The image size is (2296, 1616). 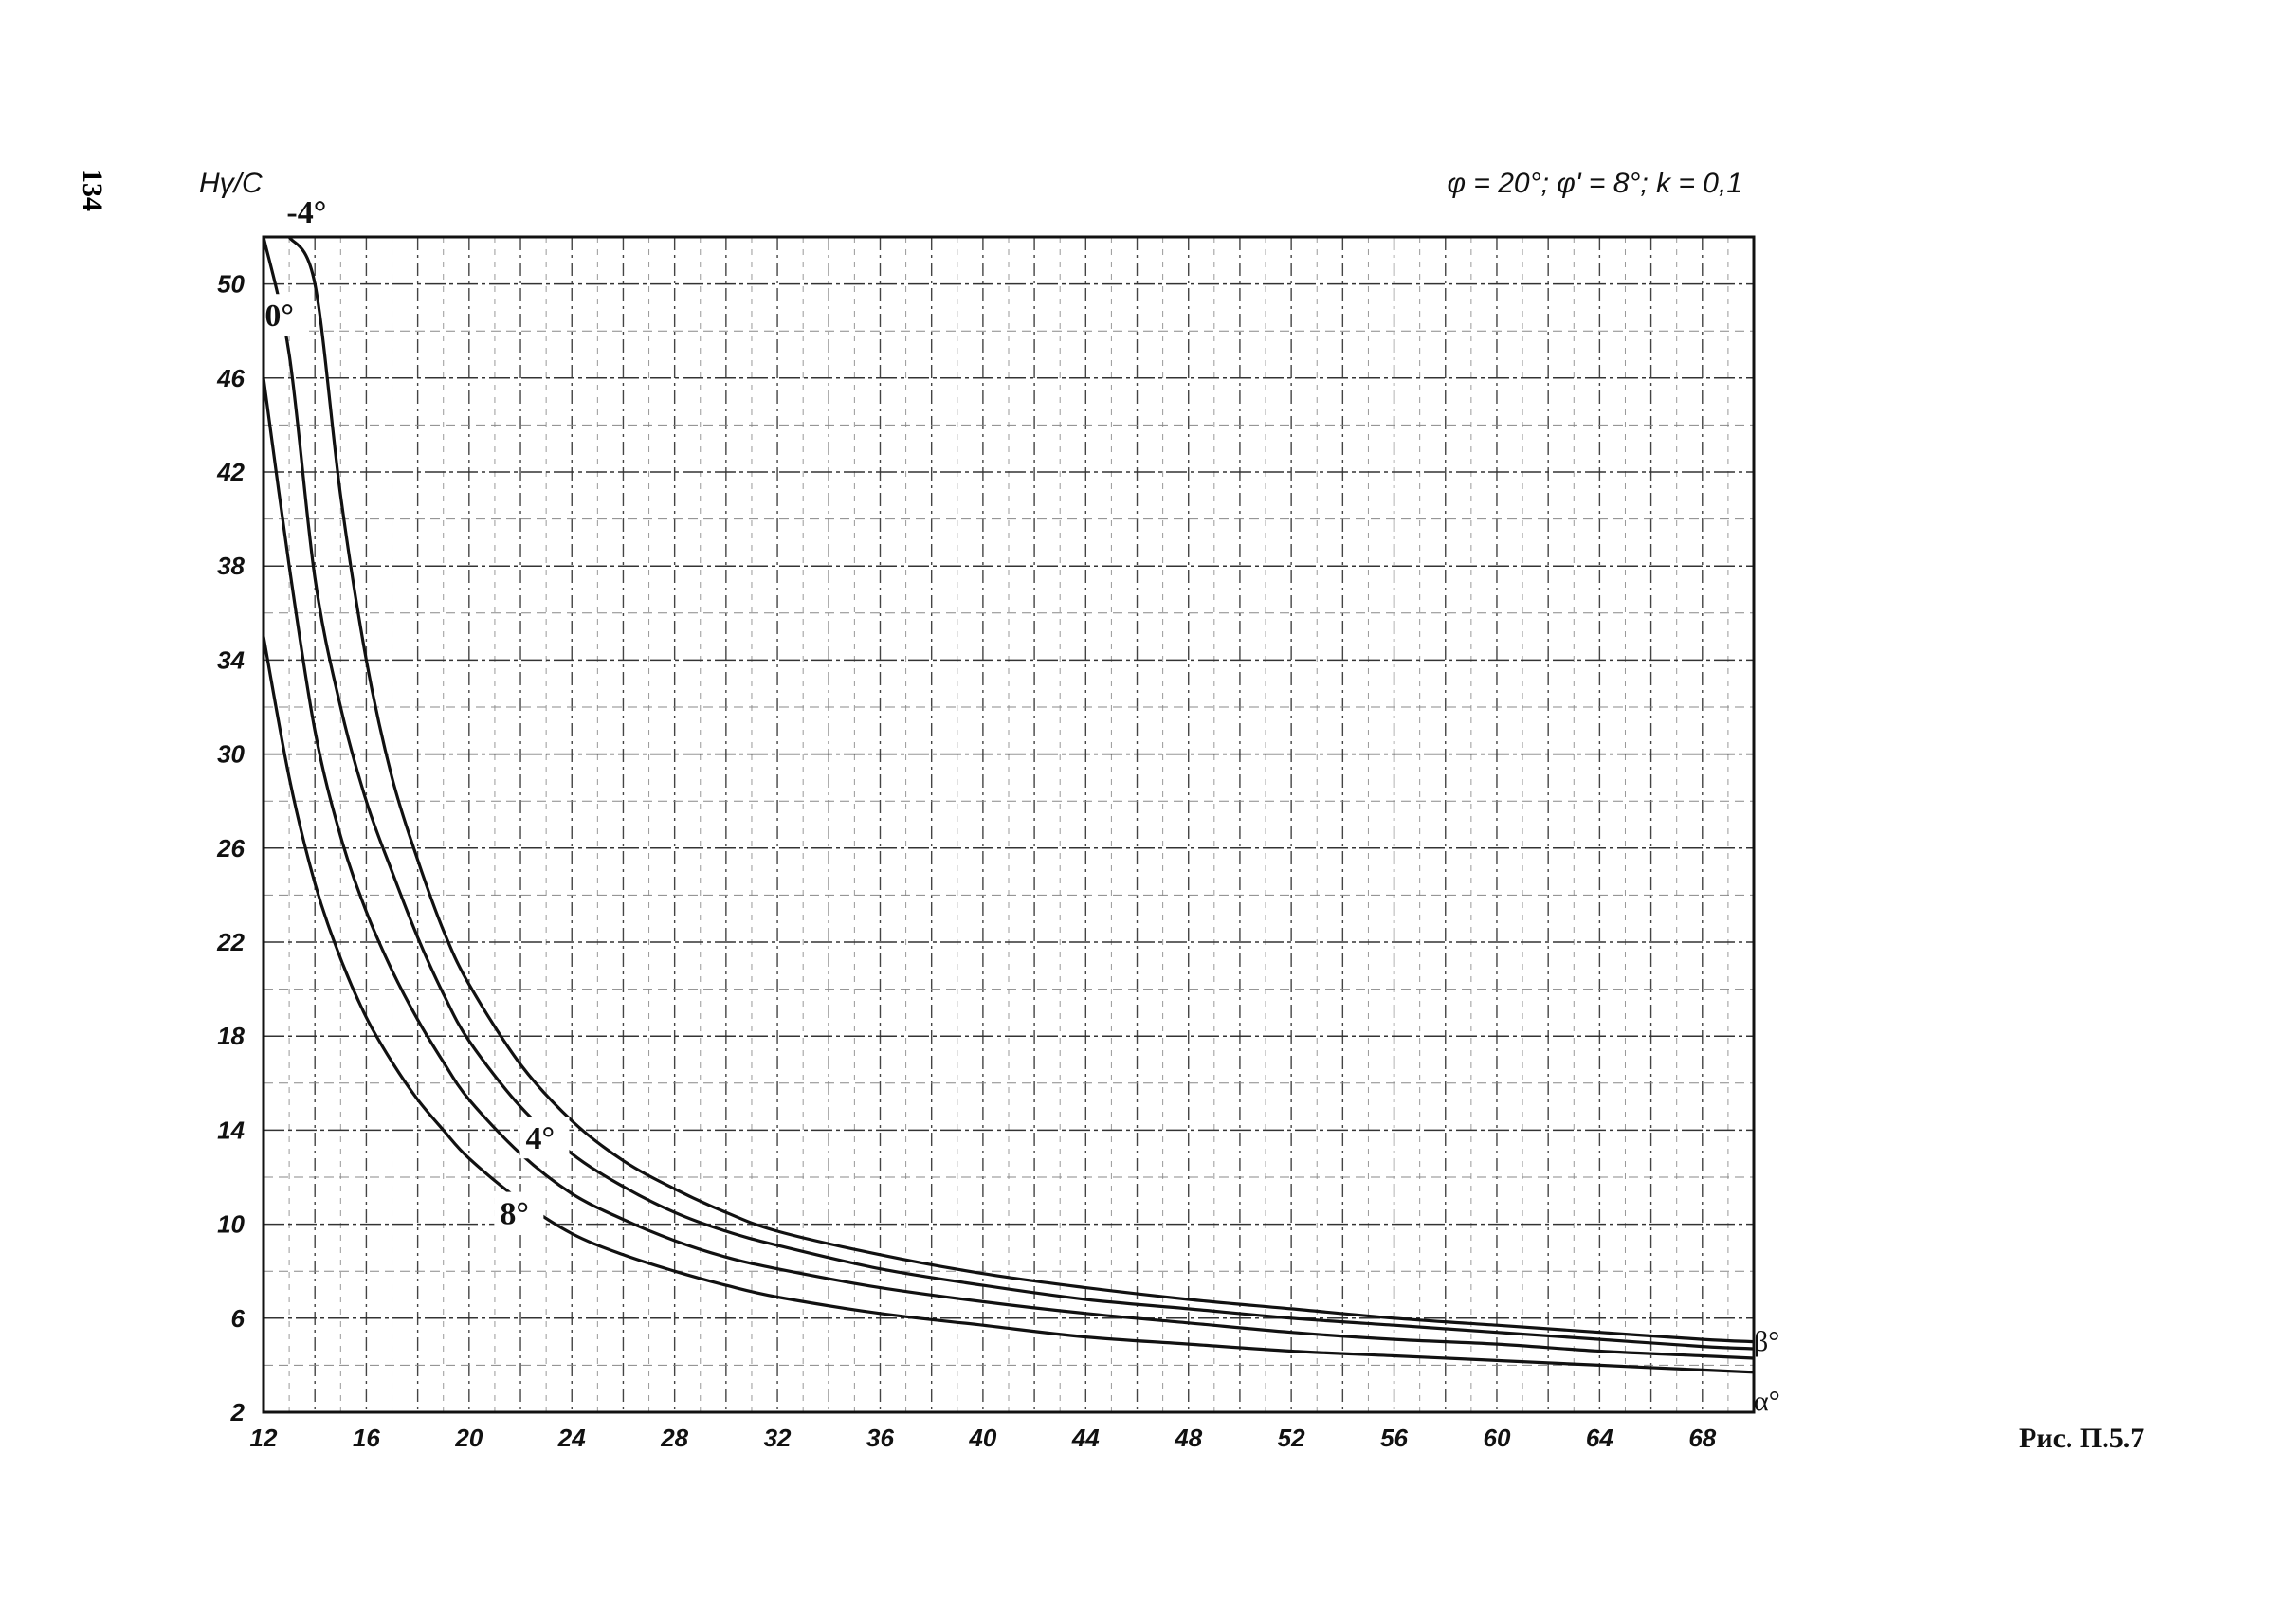 I want to click on y-tick-label: 6, so click(x=238, y=1318).